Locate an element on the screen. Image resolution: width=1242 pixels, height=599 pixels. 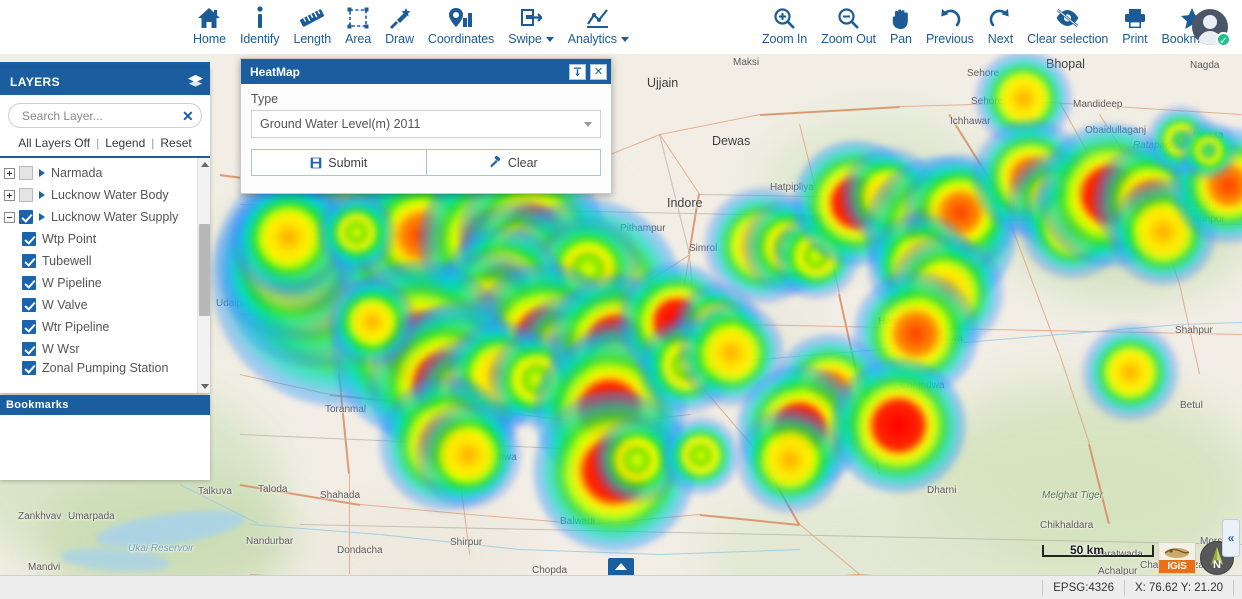
layers-panel-header: LAYERS is located at coordinates (105, 81).